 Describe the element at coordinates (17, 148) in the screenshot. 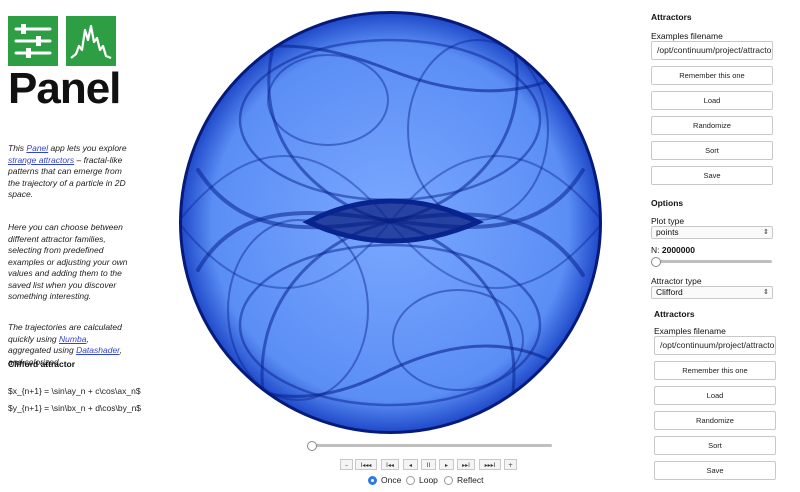

I see `intro-text: This` at that location.